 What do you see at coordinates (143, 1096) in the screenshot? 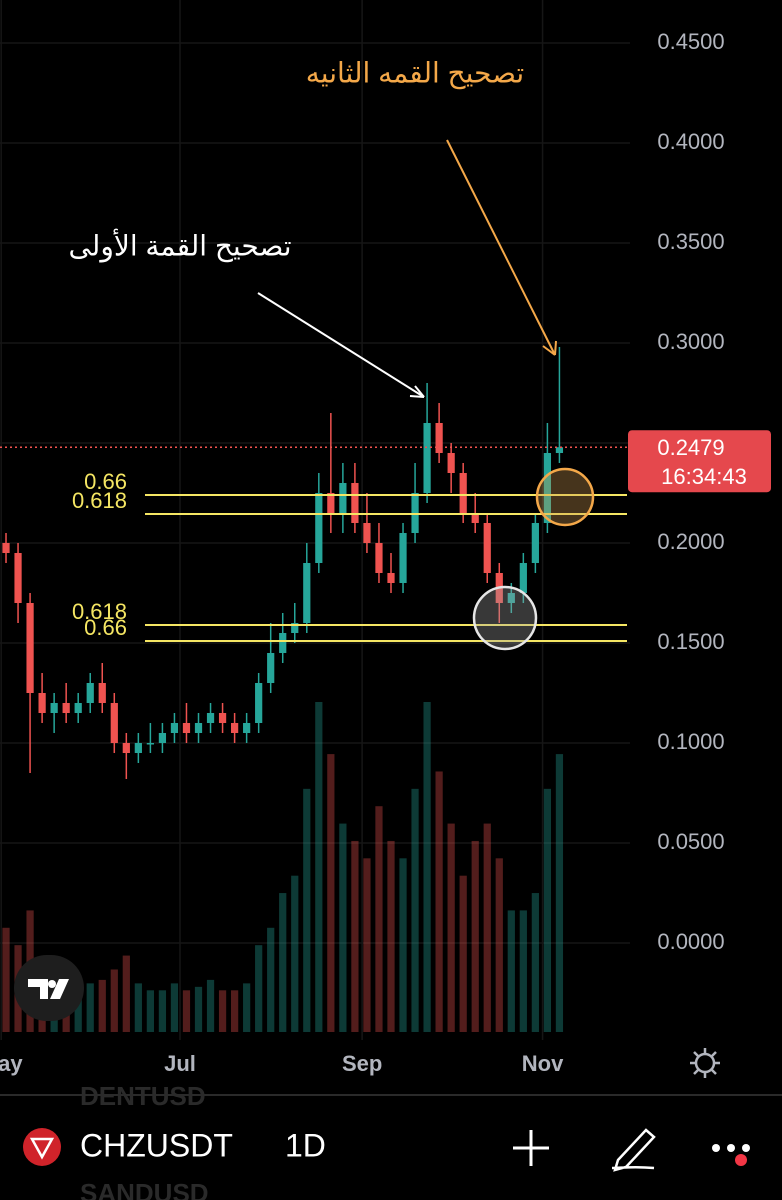
I see `ghost-symbol: DENTUSD` at bounding box center [143, 1096].